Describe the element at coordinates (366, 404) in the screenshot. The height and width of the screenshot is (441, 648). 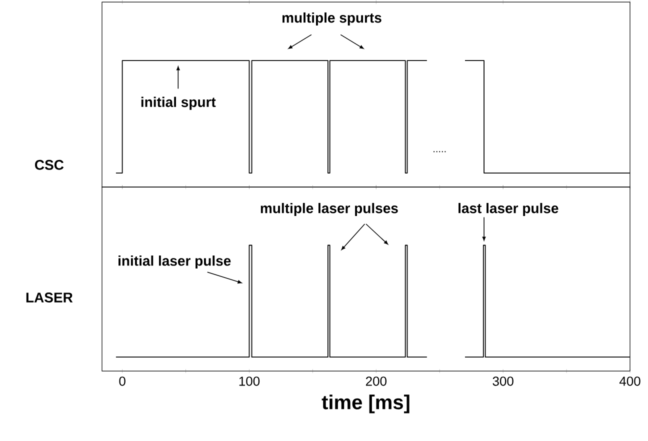
I see `x-axis-title: time [ms]` at that location.